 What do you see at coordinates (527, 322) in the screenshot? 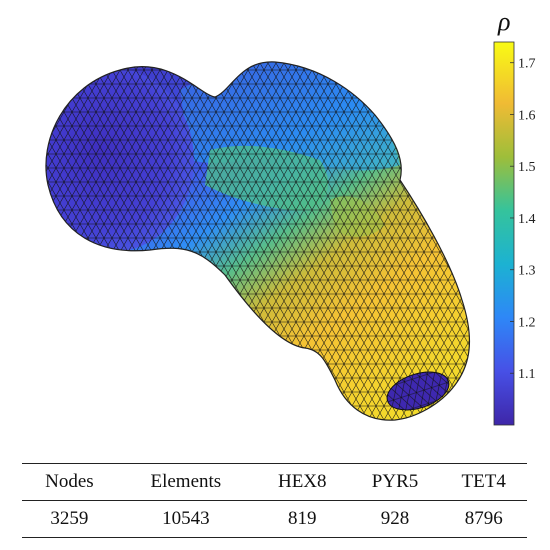
I see `colorbar-tick-label: 1.2` at bounding box center [527, 322].